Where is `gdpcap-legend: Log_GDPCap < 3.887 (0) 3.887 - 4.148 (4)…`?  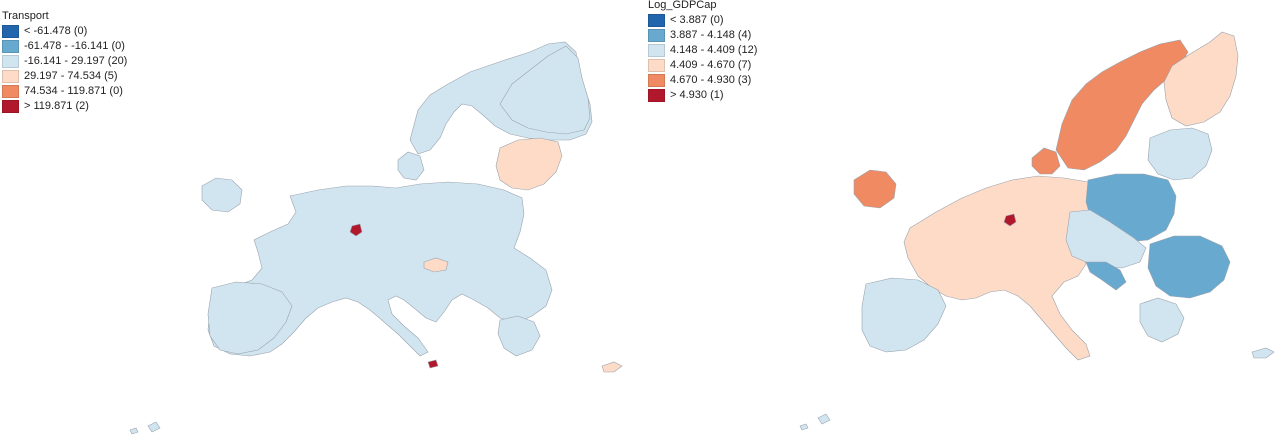
gdpcap-legend: Log_GDPCap < 3.887 (0) 3.887 - 4.148 (4)… is located at coordinates (702, 51).